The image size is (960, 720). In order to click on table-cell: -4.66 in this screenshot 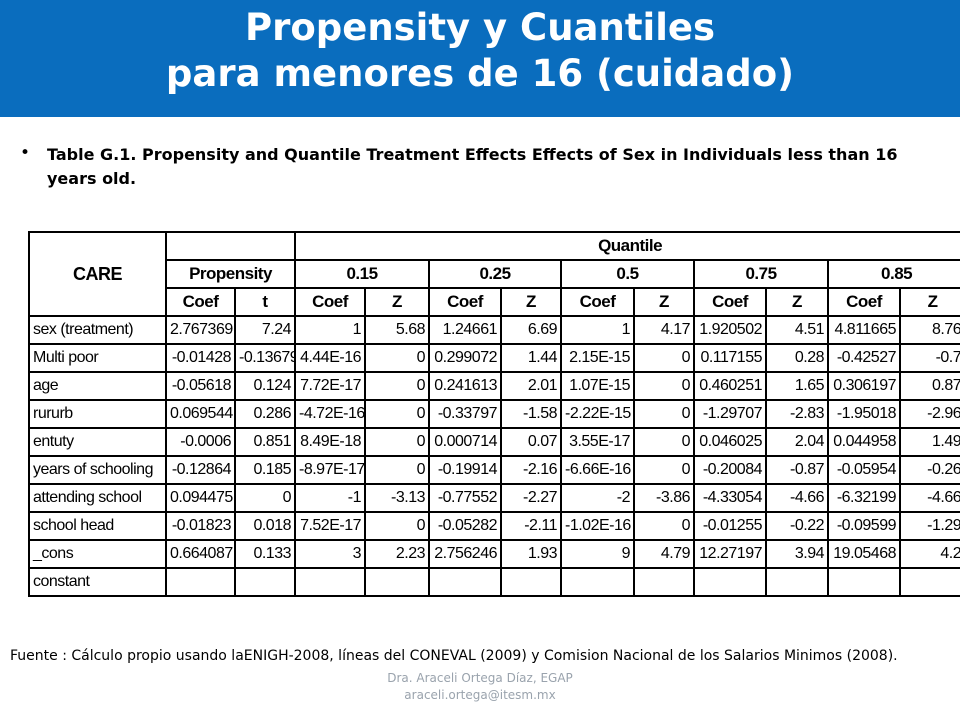, I will do `click(929, 498)`.